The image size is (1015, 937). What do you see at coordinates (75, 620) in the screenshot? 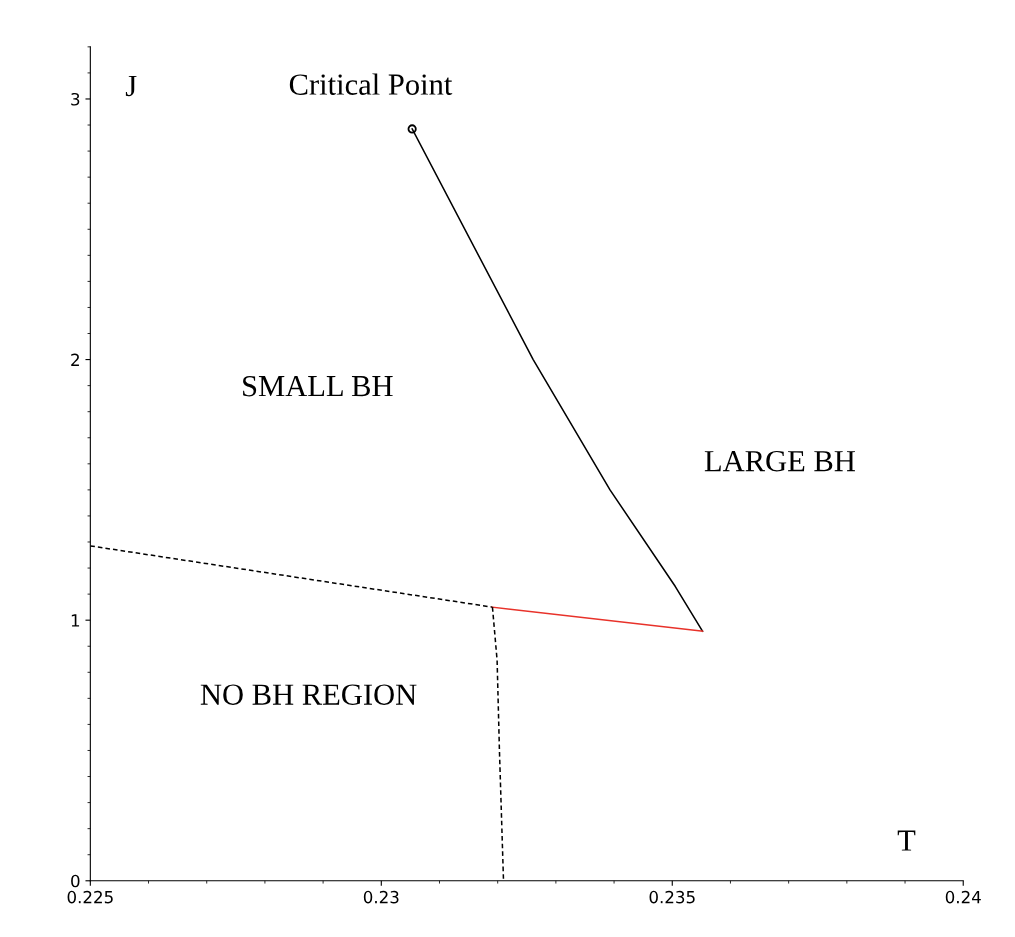
I see `y-tick-label: 1` at bounding box center [75, 620].